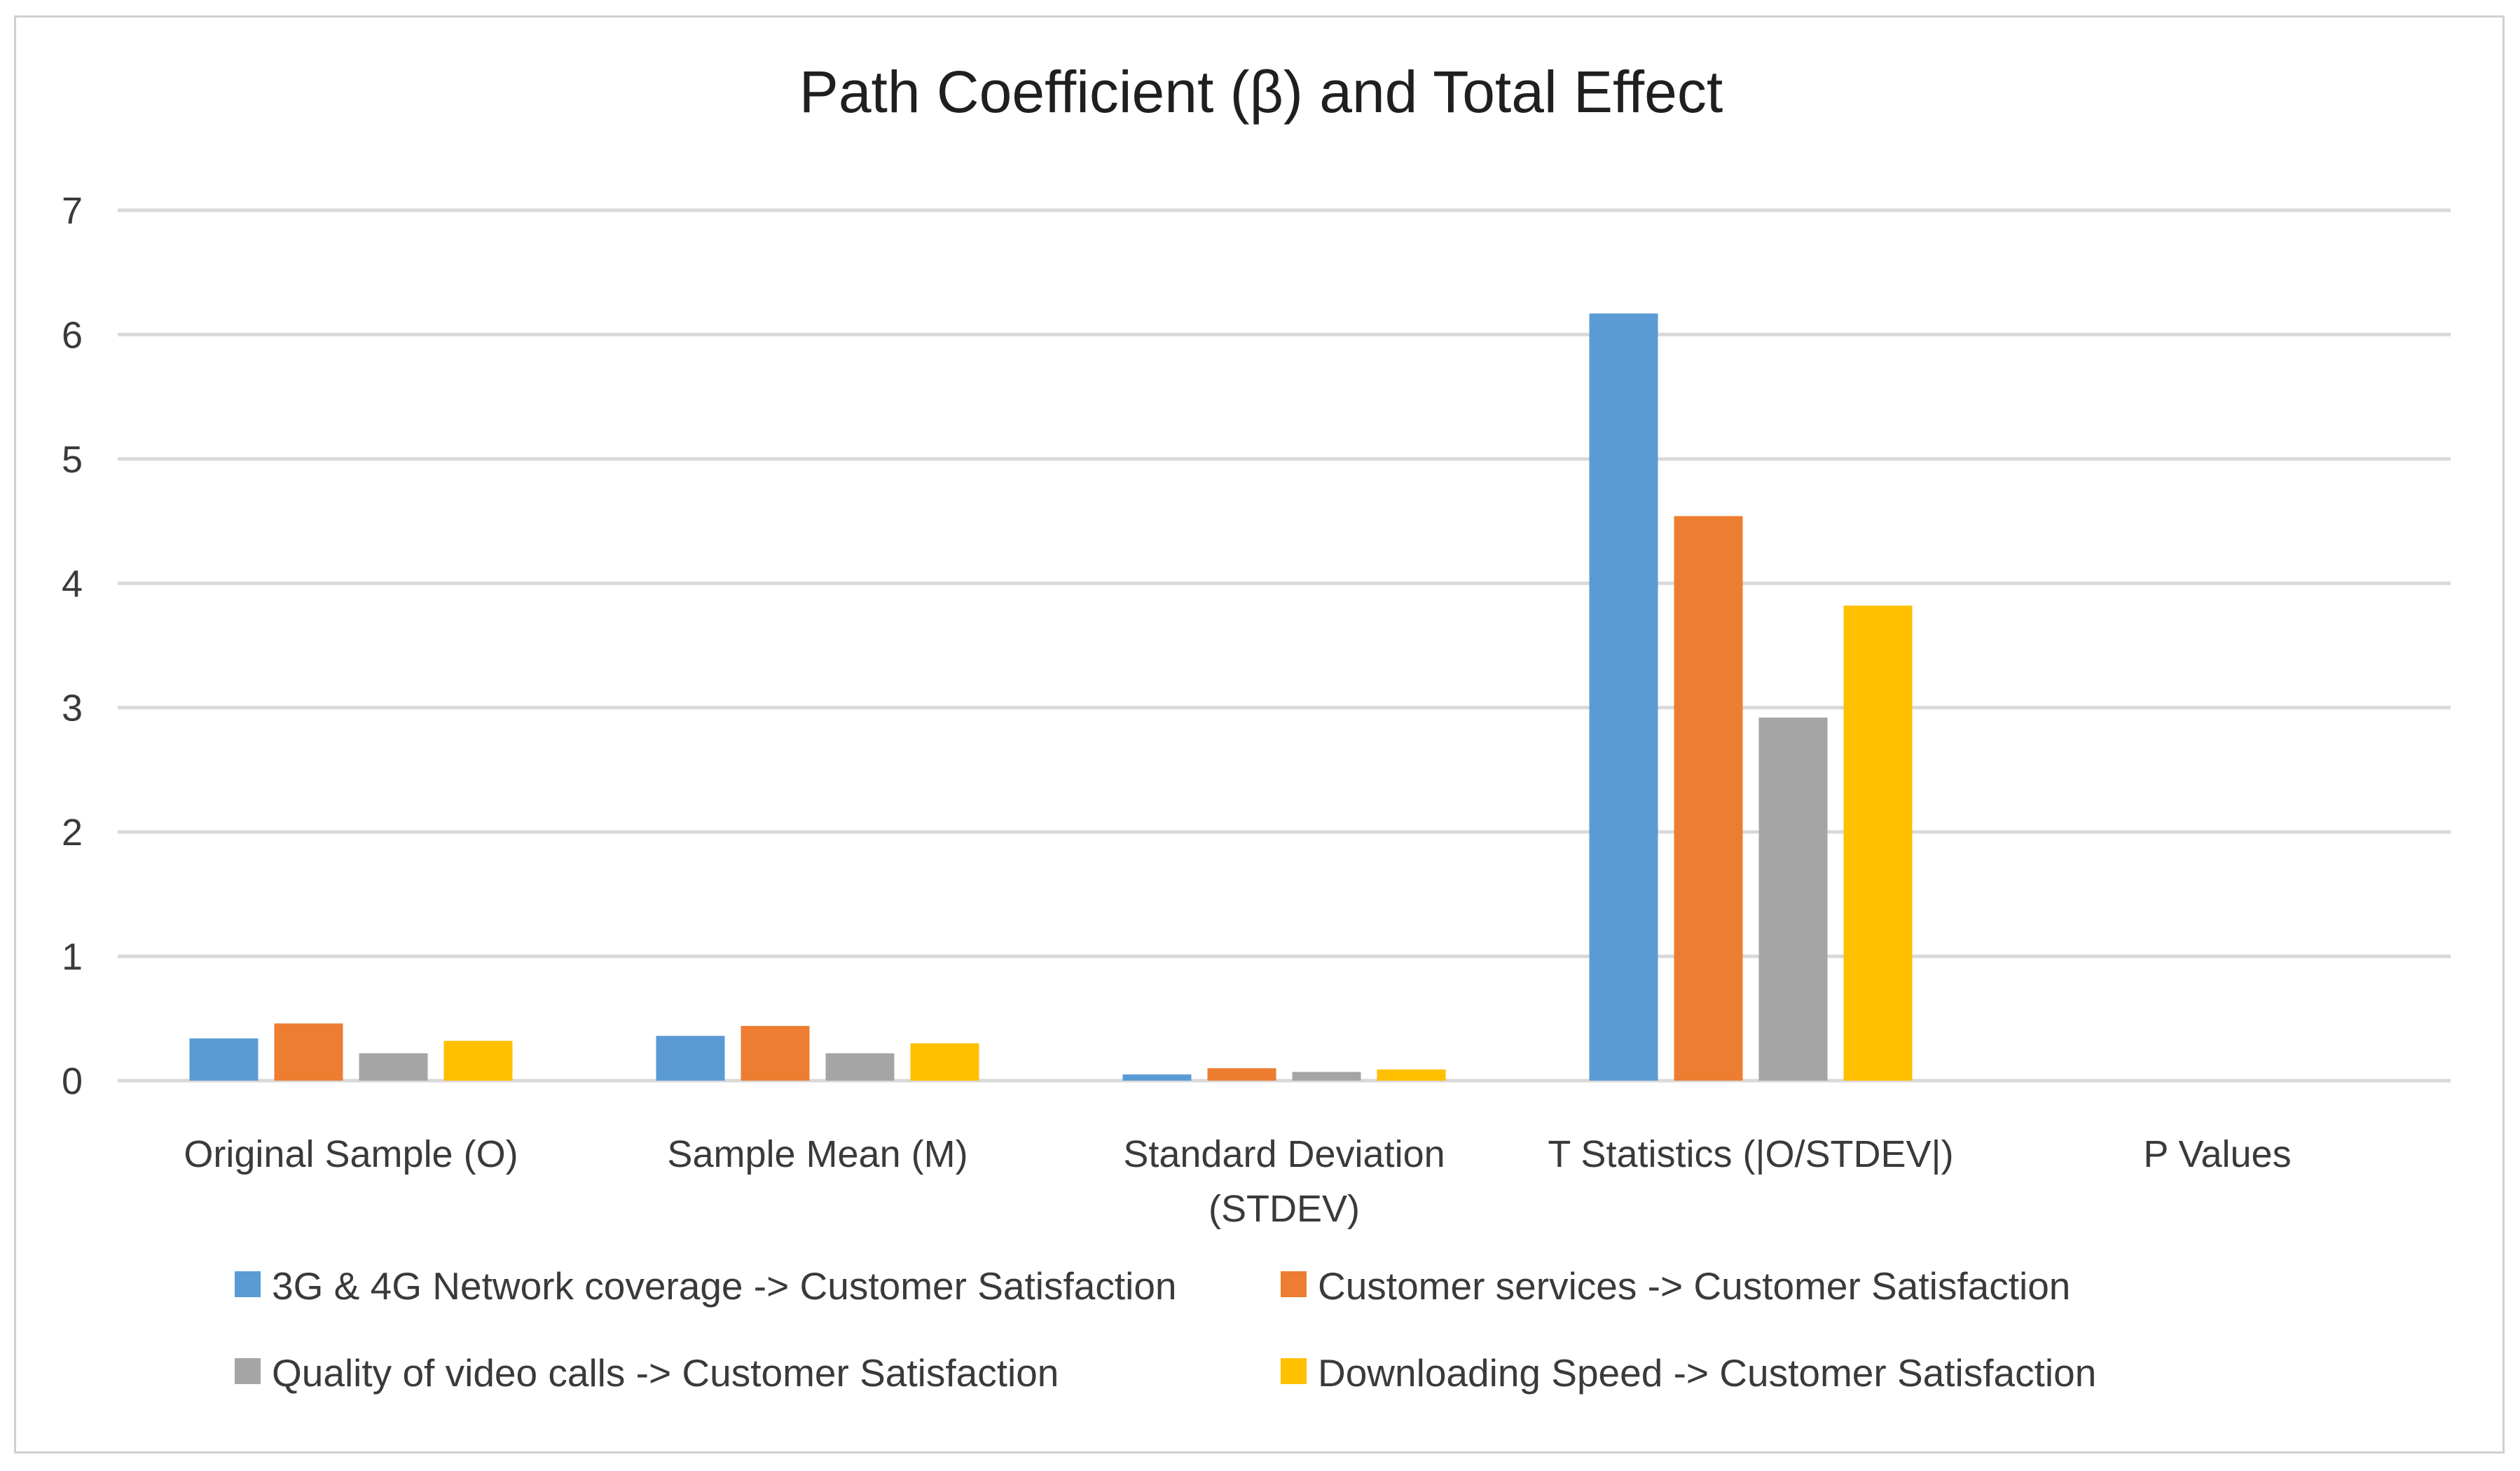 This screenshot has width=2520, height=1471. I want to click on y-tick-label: 3, so click(73, 708).